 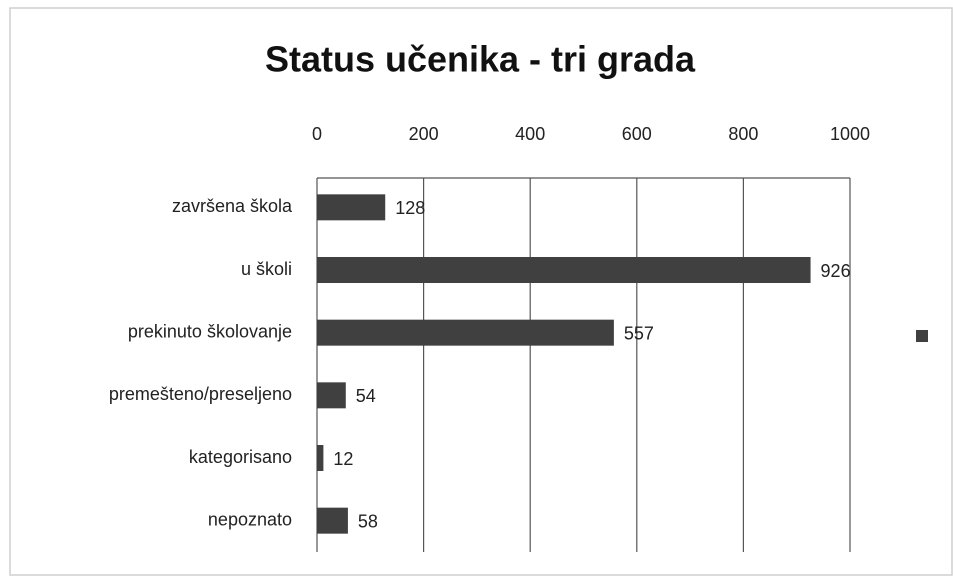 I want to click on x-tick-label: 800, so click(x=743, y=134).